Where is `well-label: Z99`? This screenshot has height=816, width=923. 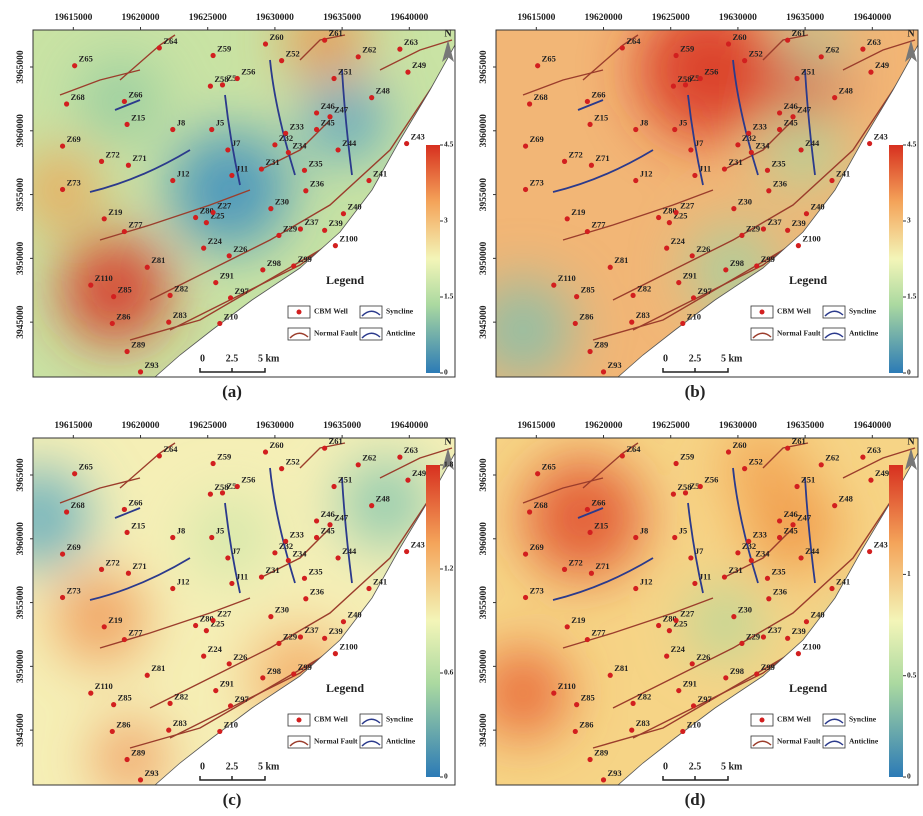 well-label: Z99 is located at coordinates (768, 259).